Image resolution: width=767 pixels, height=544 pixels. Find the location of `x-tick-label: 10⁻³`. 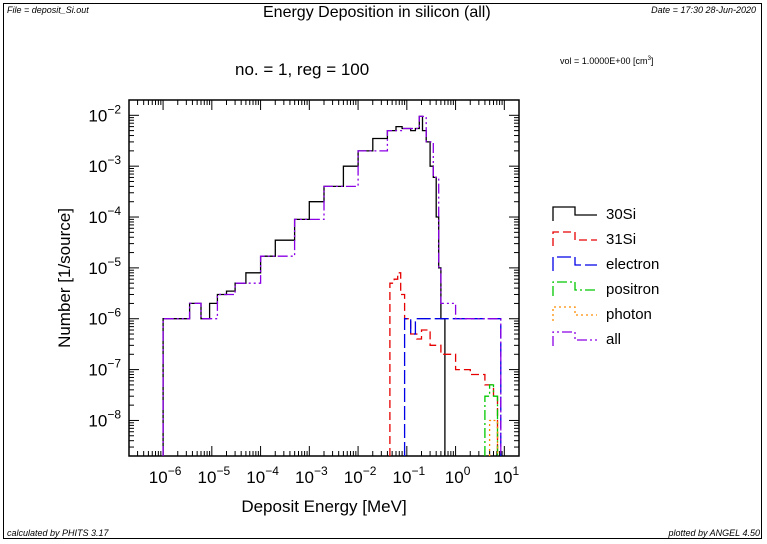

x-tick-label: 10⁻³ is located at coordinates (311, 475).